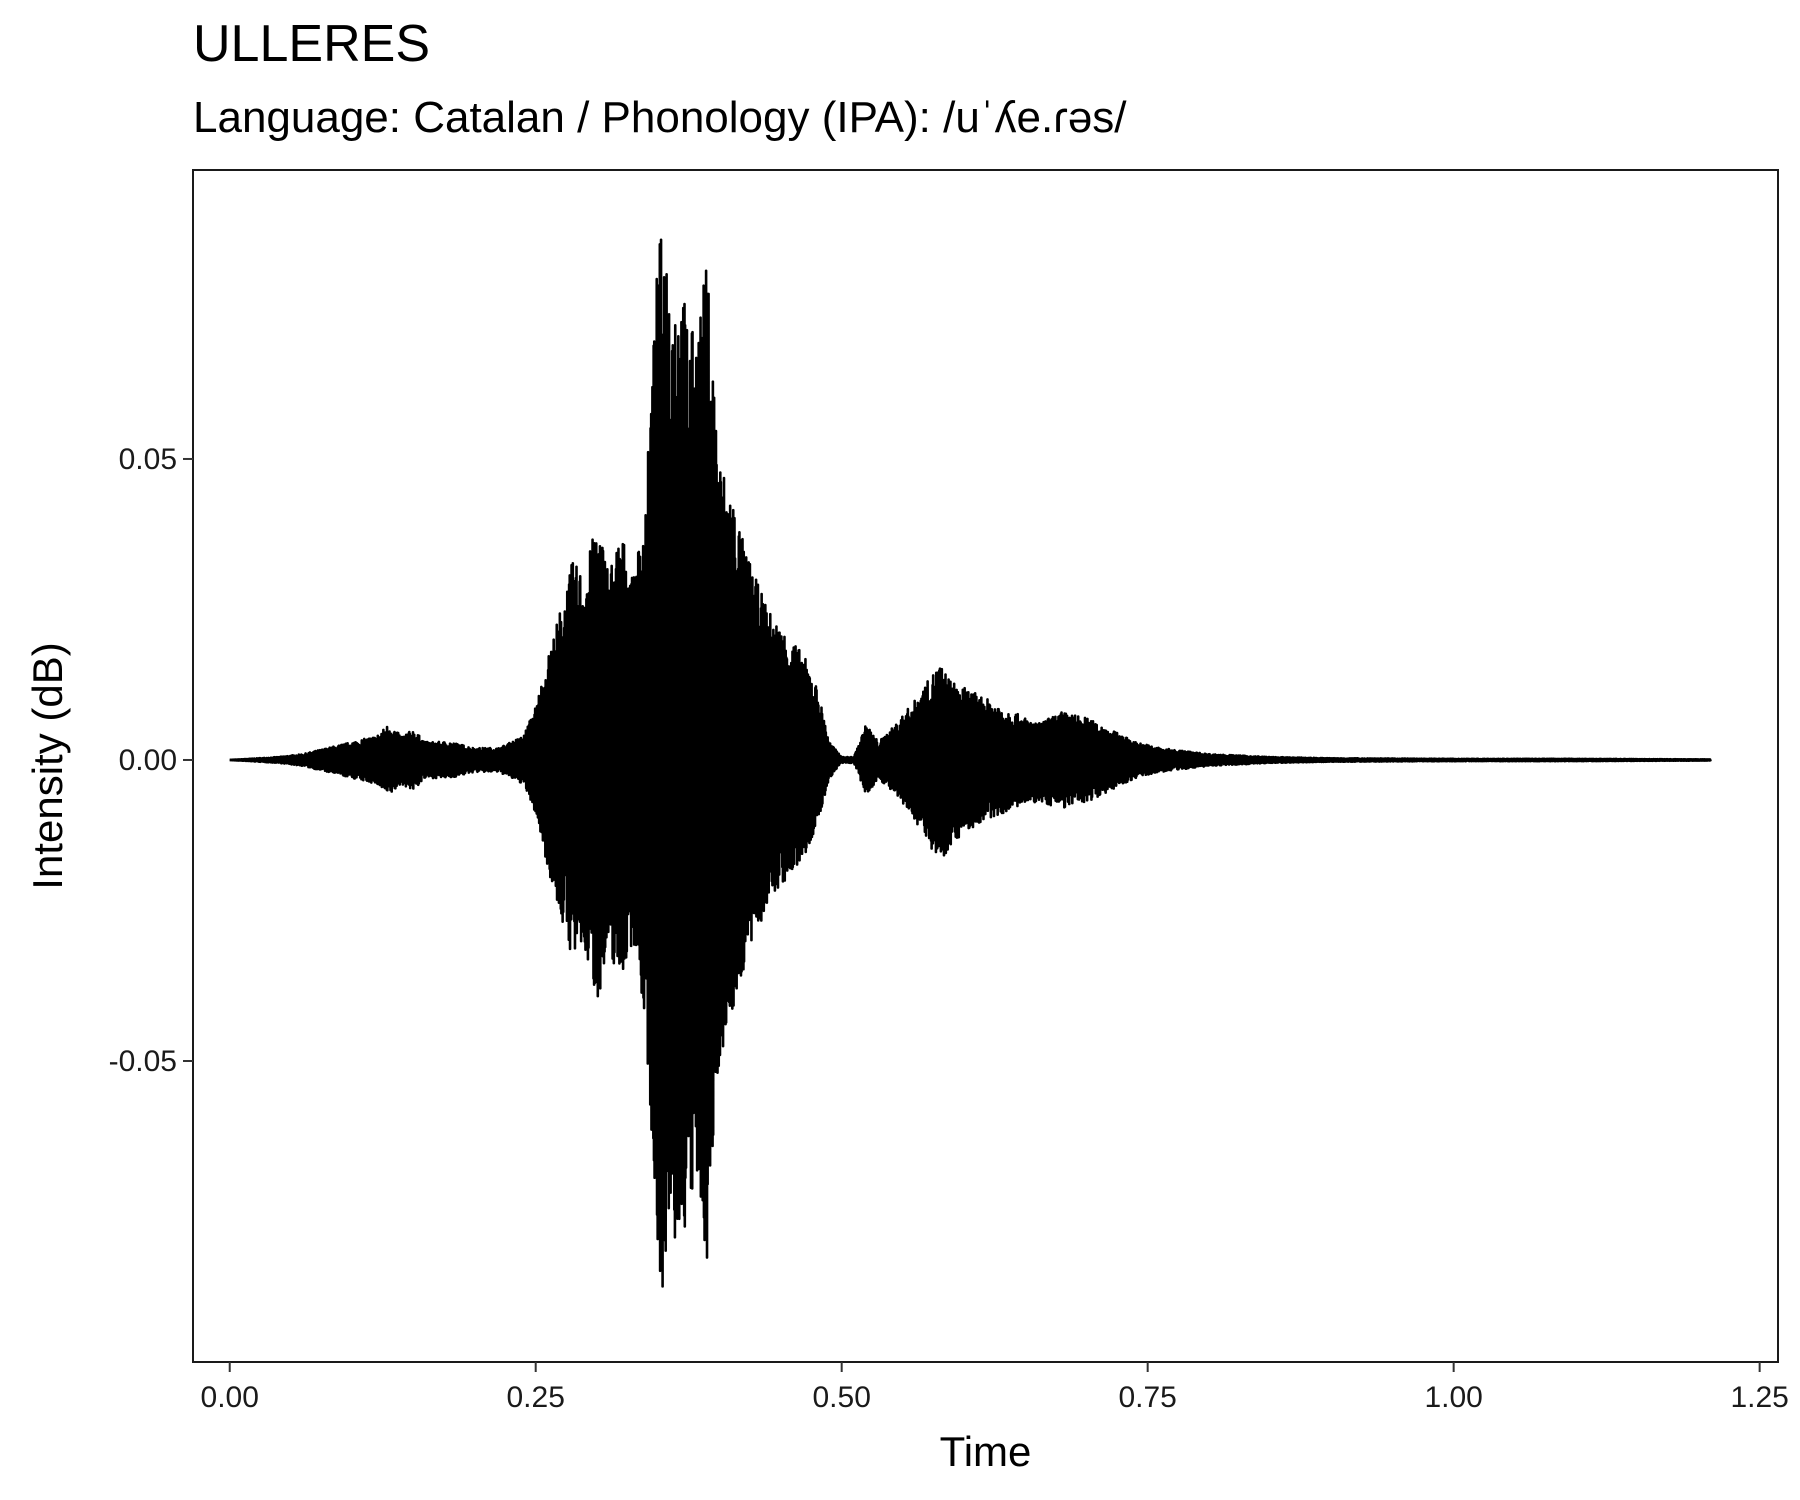 This screenshot has width=1800, height=1500. Describe the element at coordinates (311, 44) in the screenshot. I see `chart-title: ULLERES` at that location.